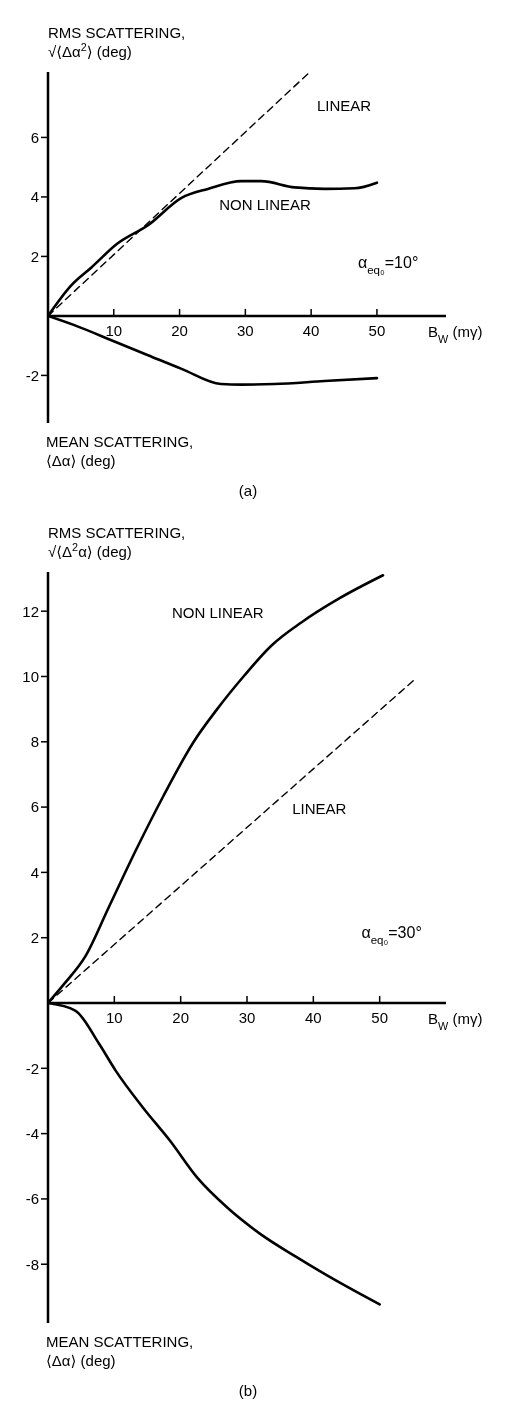 This screenshot has width=516, height=1423. Describe the element at coordinates (117, 42) in the screenshot. I see `y-axis-title: RMS SCATTERING, √⟨Δα$^{2}$⟩ (deg)` at that location.